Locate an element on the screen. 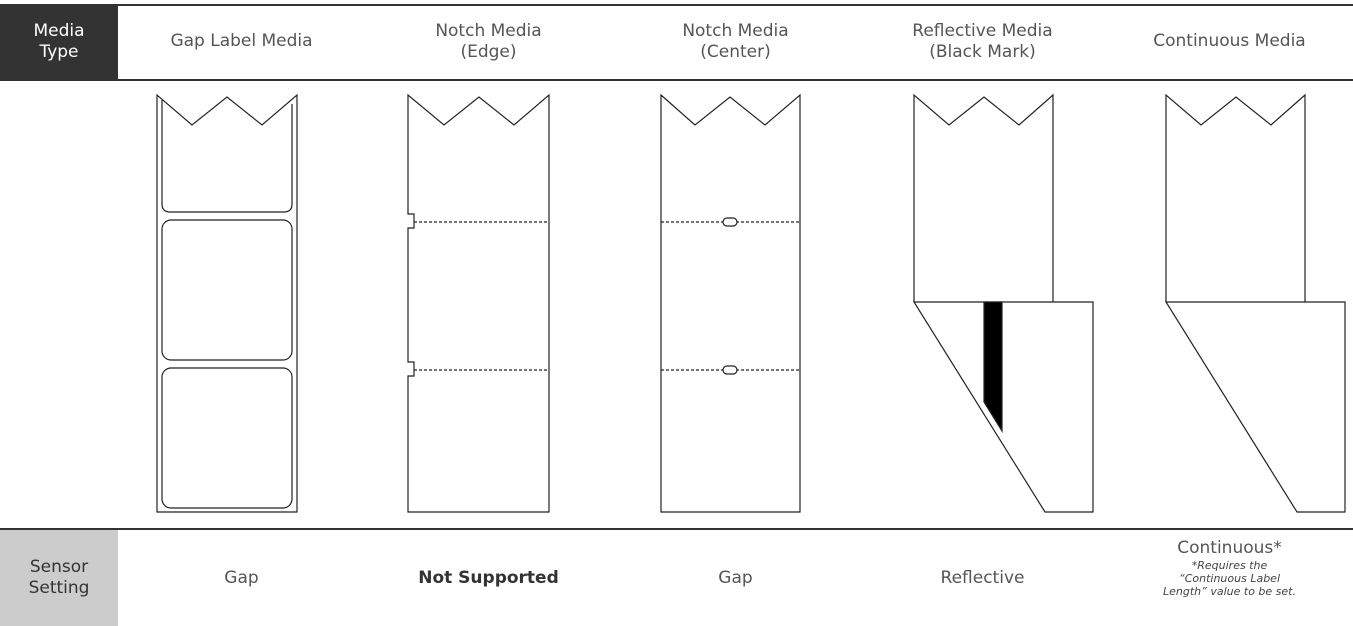  note-line: “Continuous Label is located at coordinates (1229, 578).